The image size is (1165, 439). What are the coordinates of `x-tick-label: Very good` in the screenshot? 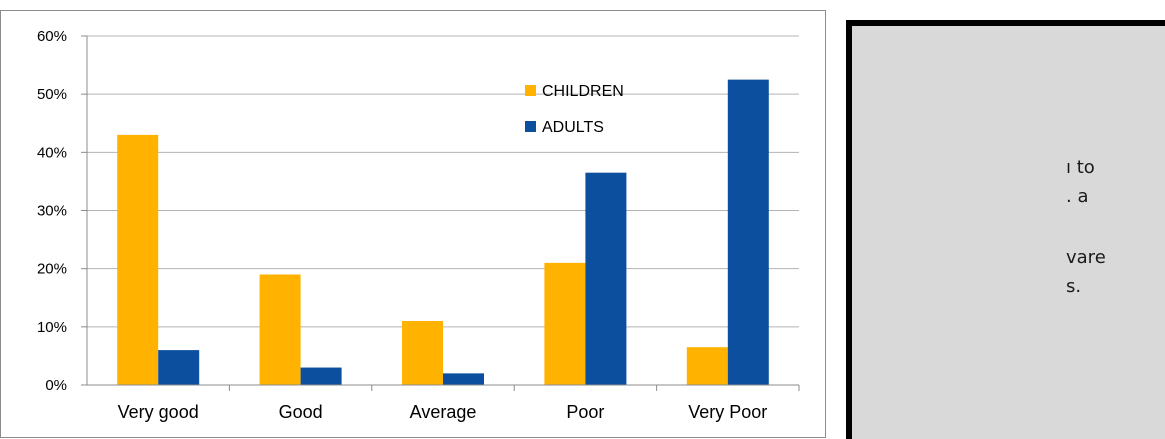 It's located at (158, 412).